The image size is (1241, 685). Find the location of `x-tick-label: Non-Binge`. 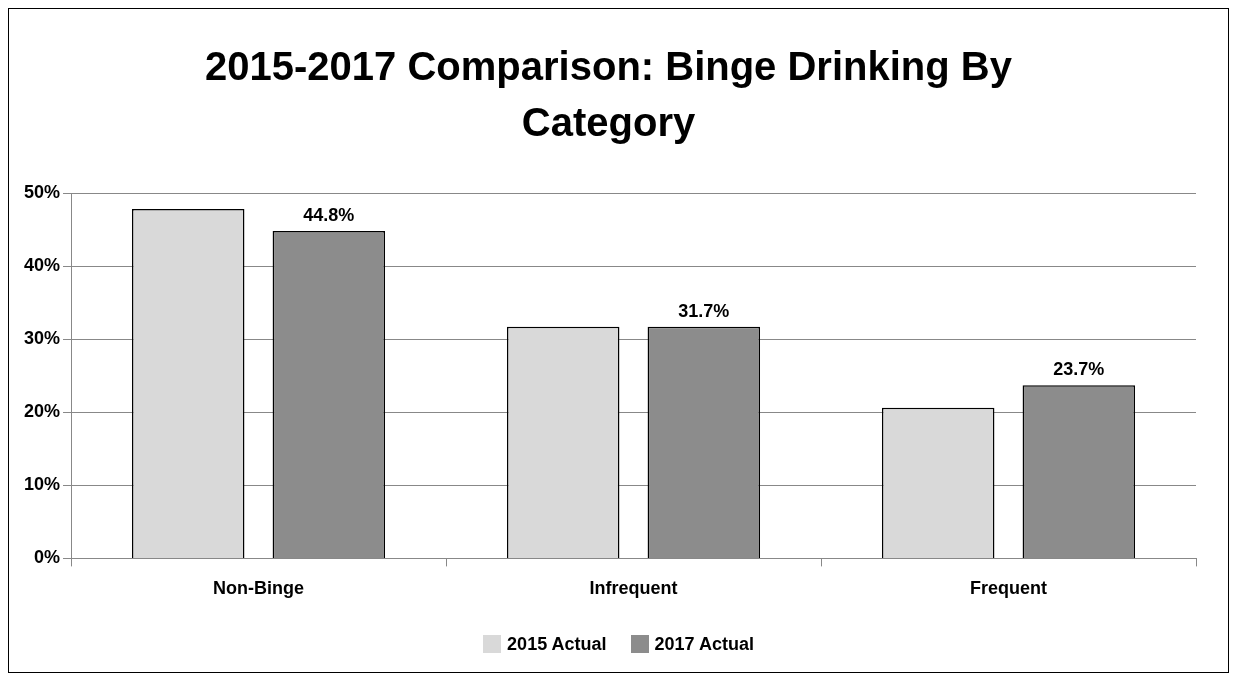

x-tick-label: Non-Binge is located at coordinates (259, 588).